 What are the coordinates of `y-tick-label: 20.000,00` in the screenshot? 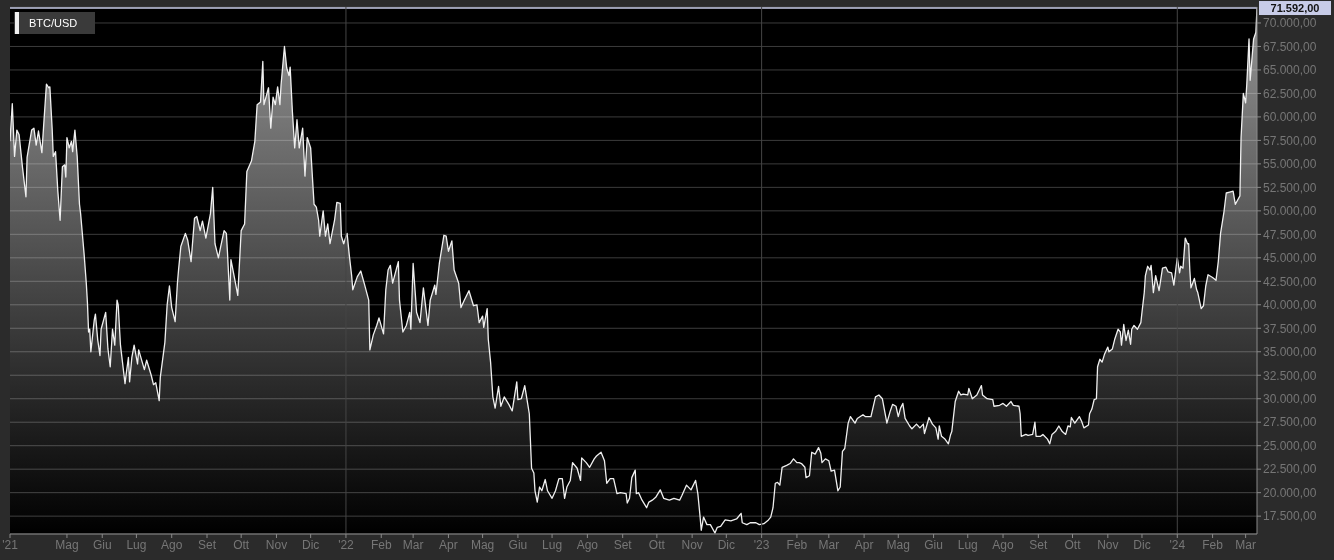 It's located at (1290, 492).